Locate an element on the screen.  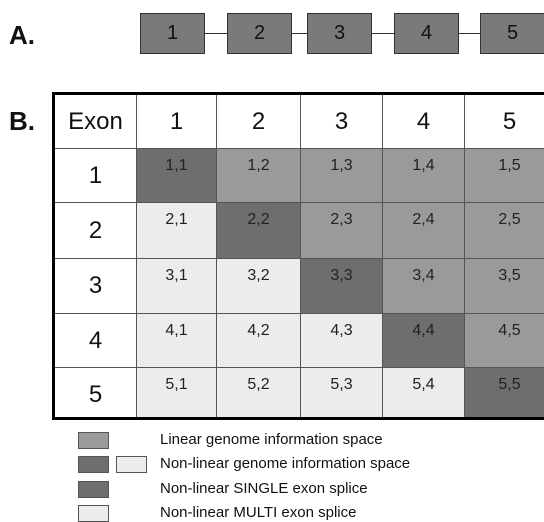
matrix-cell: 4,4 is located at coordinates (424, 341).